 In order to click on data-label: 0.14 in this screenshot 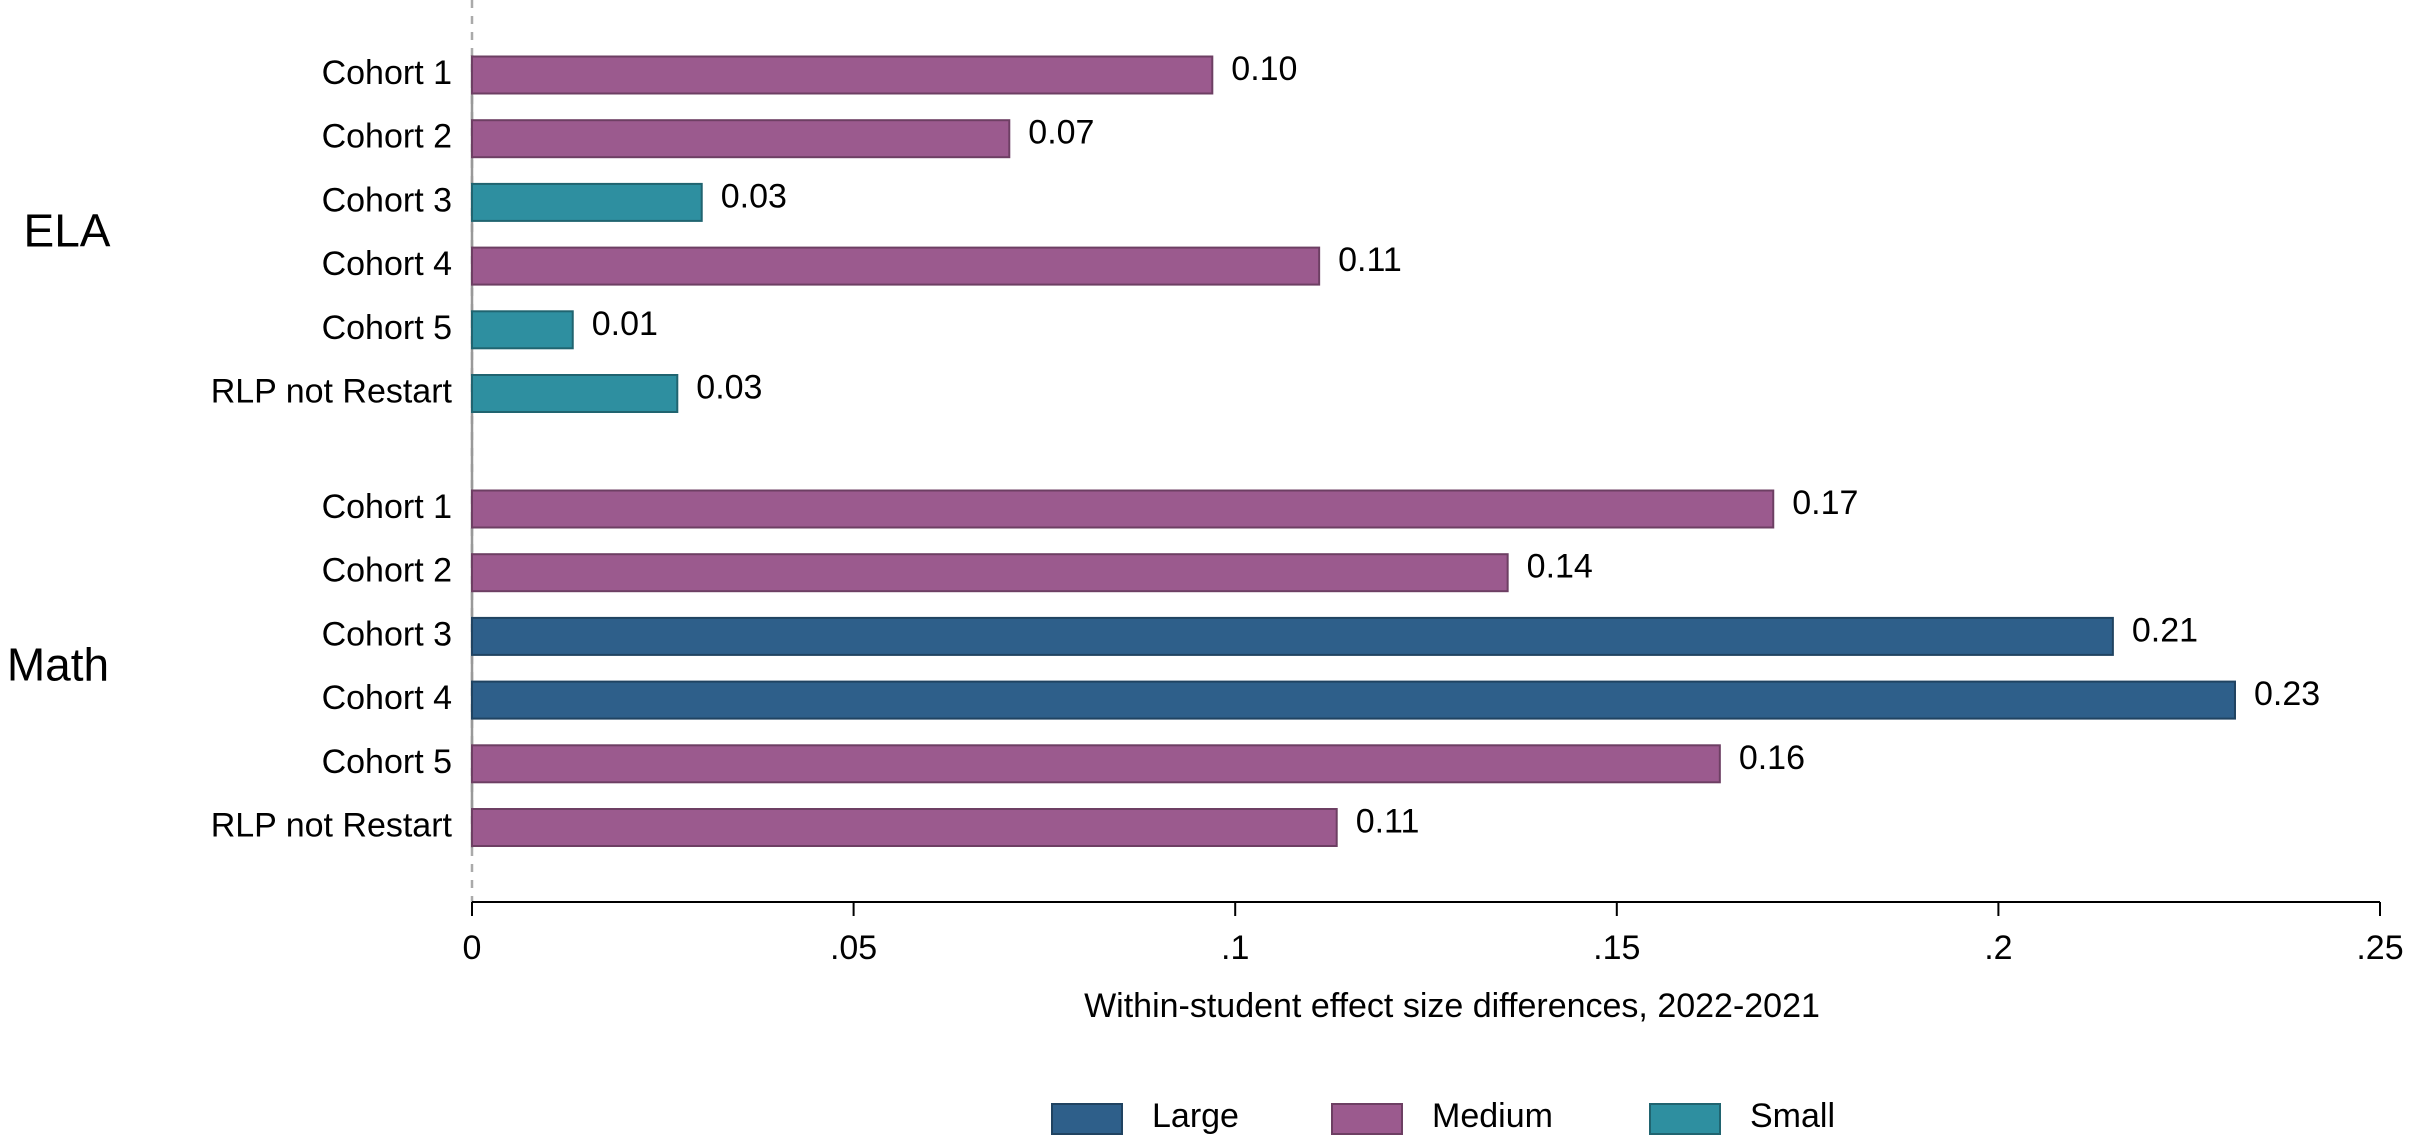, I will do `click(1560, 567)`.